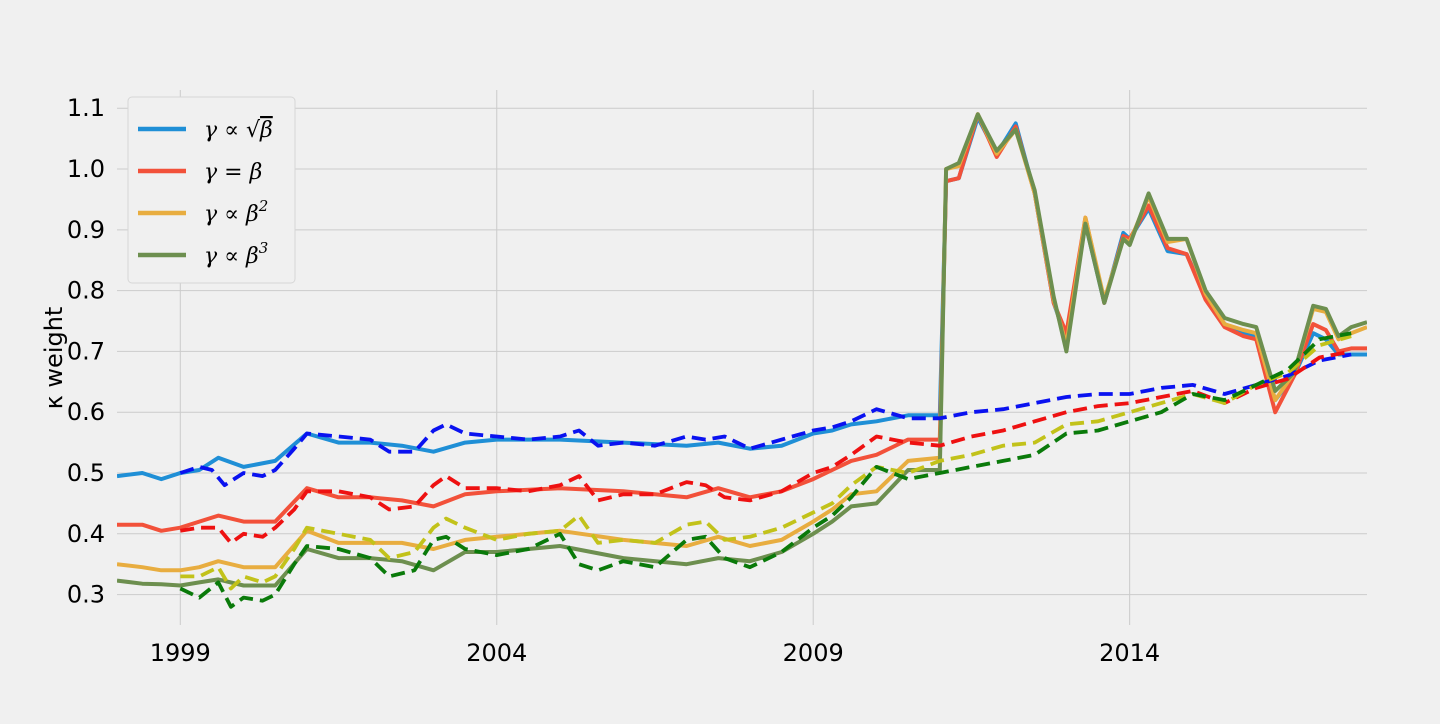 This screenshot has height=724, width=1440. What do you see at coordinates (180, 653) in the screenshot?
I see `x-tick-label: 1999` at bounding box center [180, 653].